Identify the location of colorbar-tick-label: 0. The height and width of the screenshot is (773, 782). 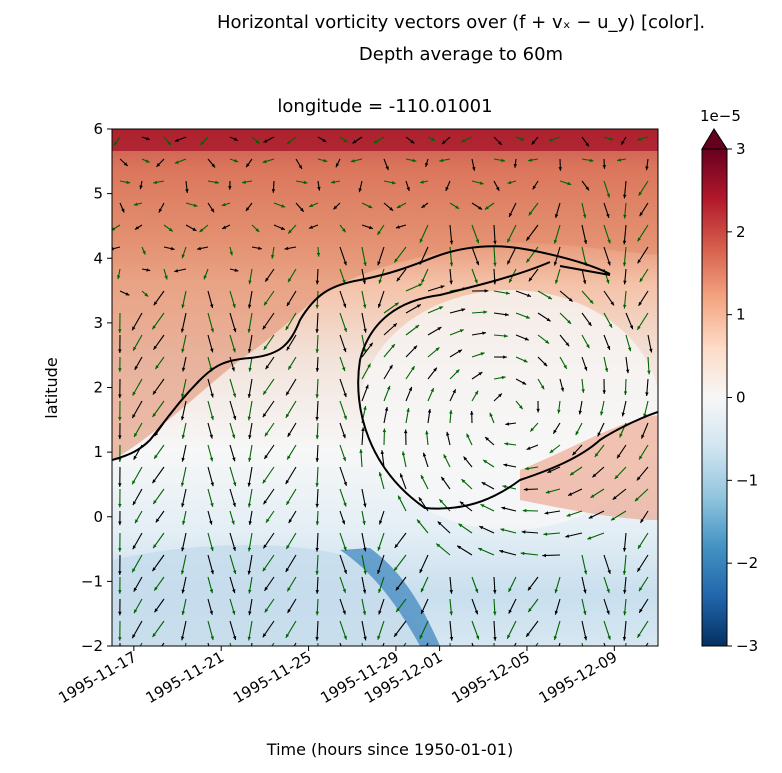
(741, 398).